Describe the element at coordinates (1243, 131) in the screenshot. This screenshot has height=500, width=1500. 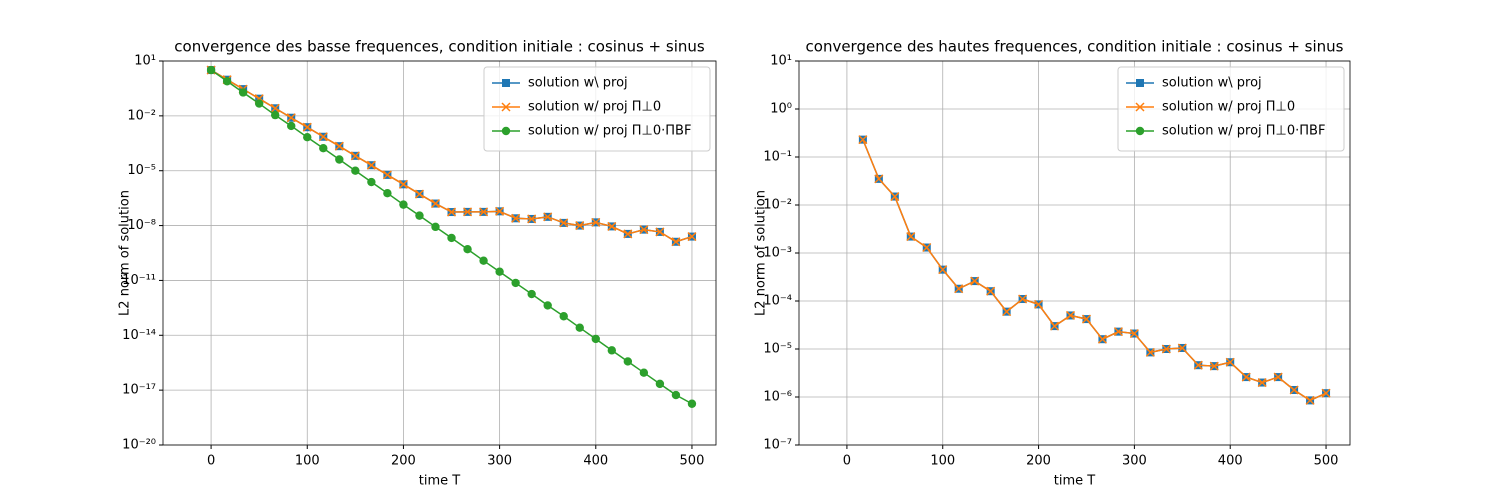
I see `legend-label: solution w/ proj Π⊥0·ΠBF` at that location.